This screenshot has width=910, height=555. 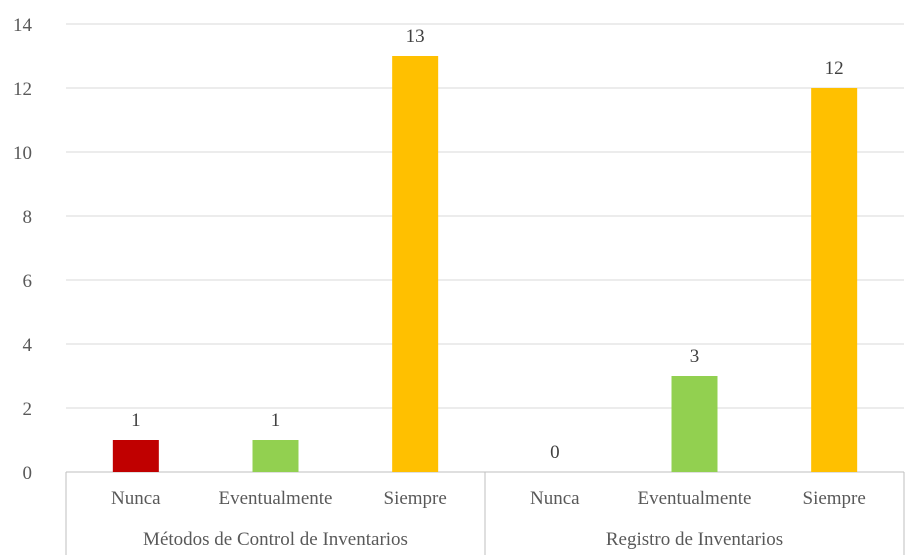 I want to click on group-label: Registro de Inventarios, so click(x=694, y=539).